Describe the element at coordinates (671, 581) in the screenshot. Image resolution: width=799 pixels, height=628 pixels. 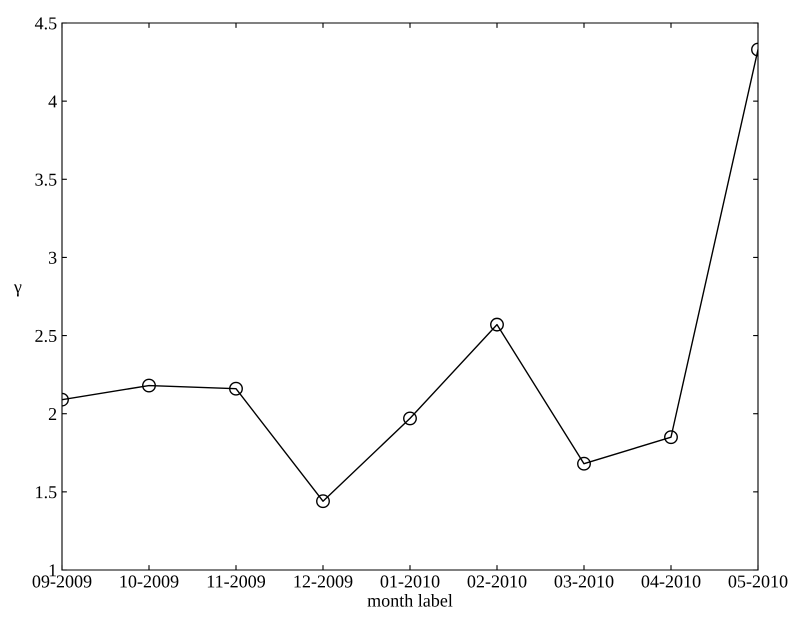
I see `x-tick-label: 04-2010` at that location.